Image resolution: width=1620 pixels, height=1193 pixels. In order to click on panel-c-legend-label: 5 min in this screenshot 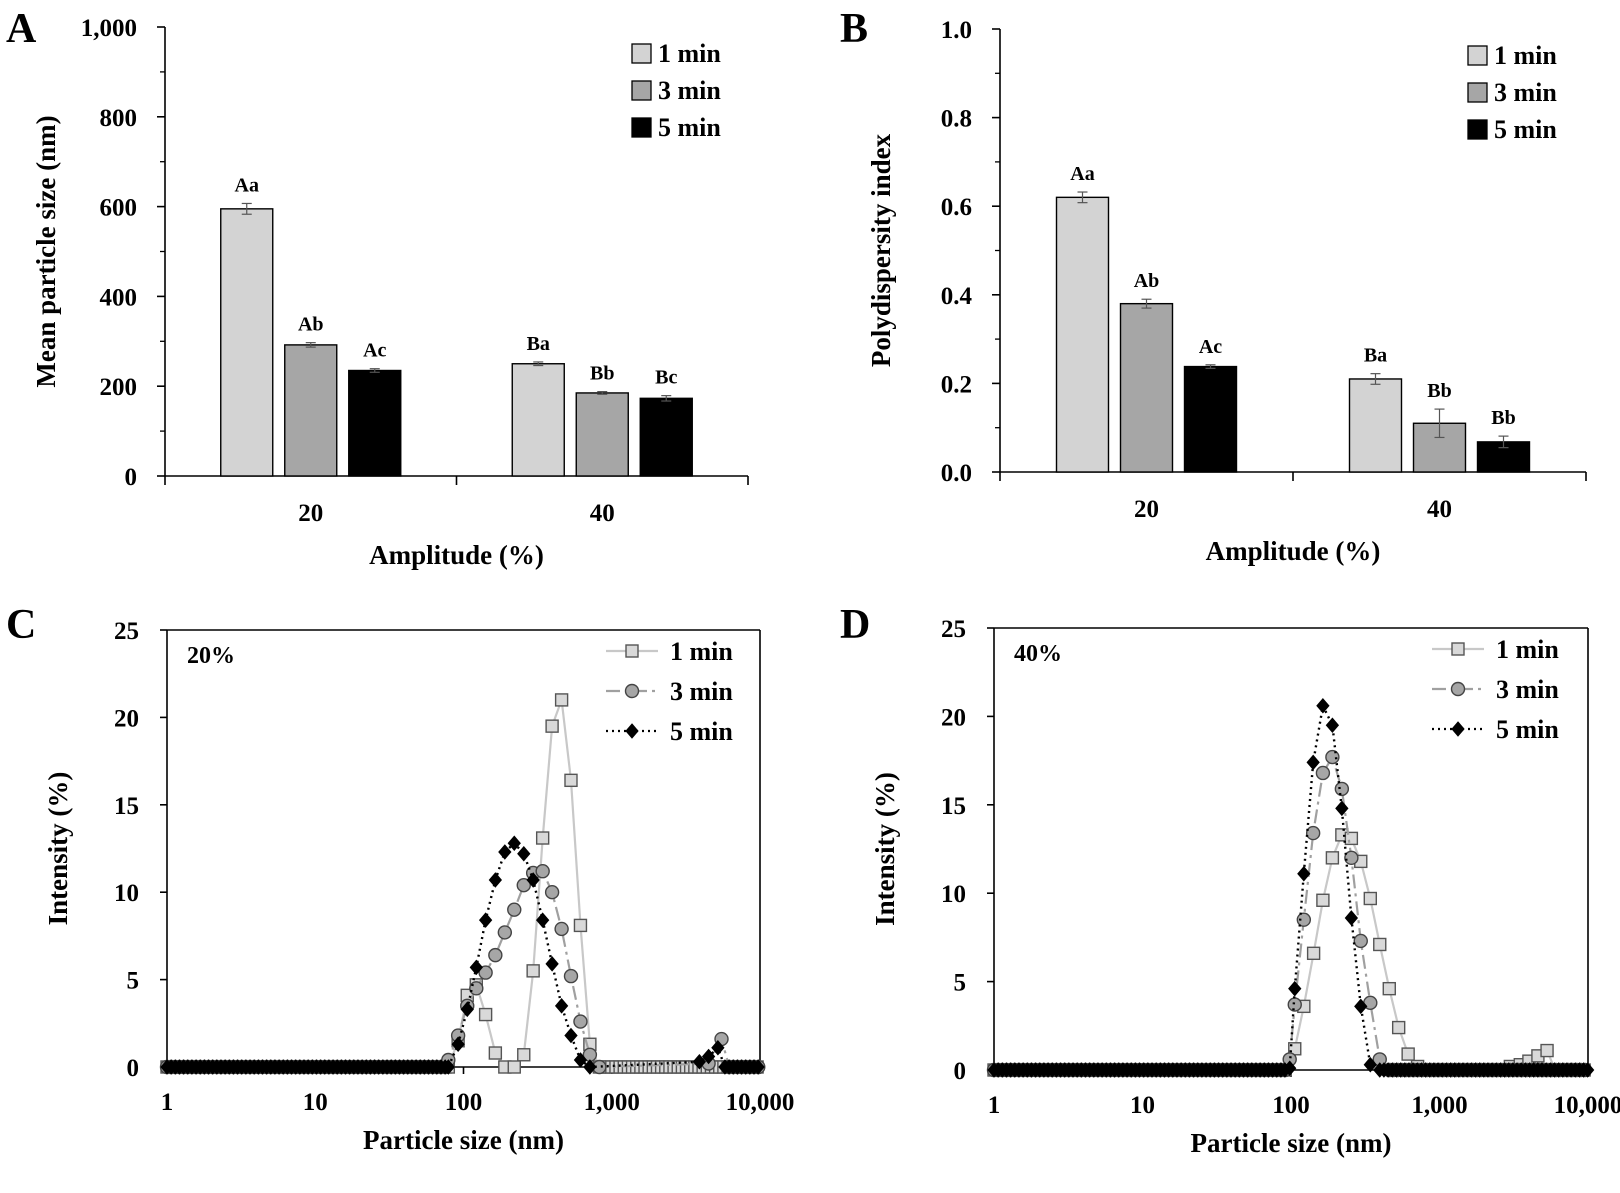, I will do `click(701, 731)`.